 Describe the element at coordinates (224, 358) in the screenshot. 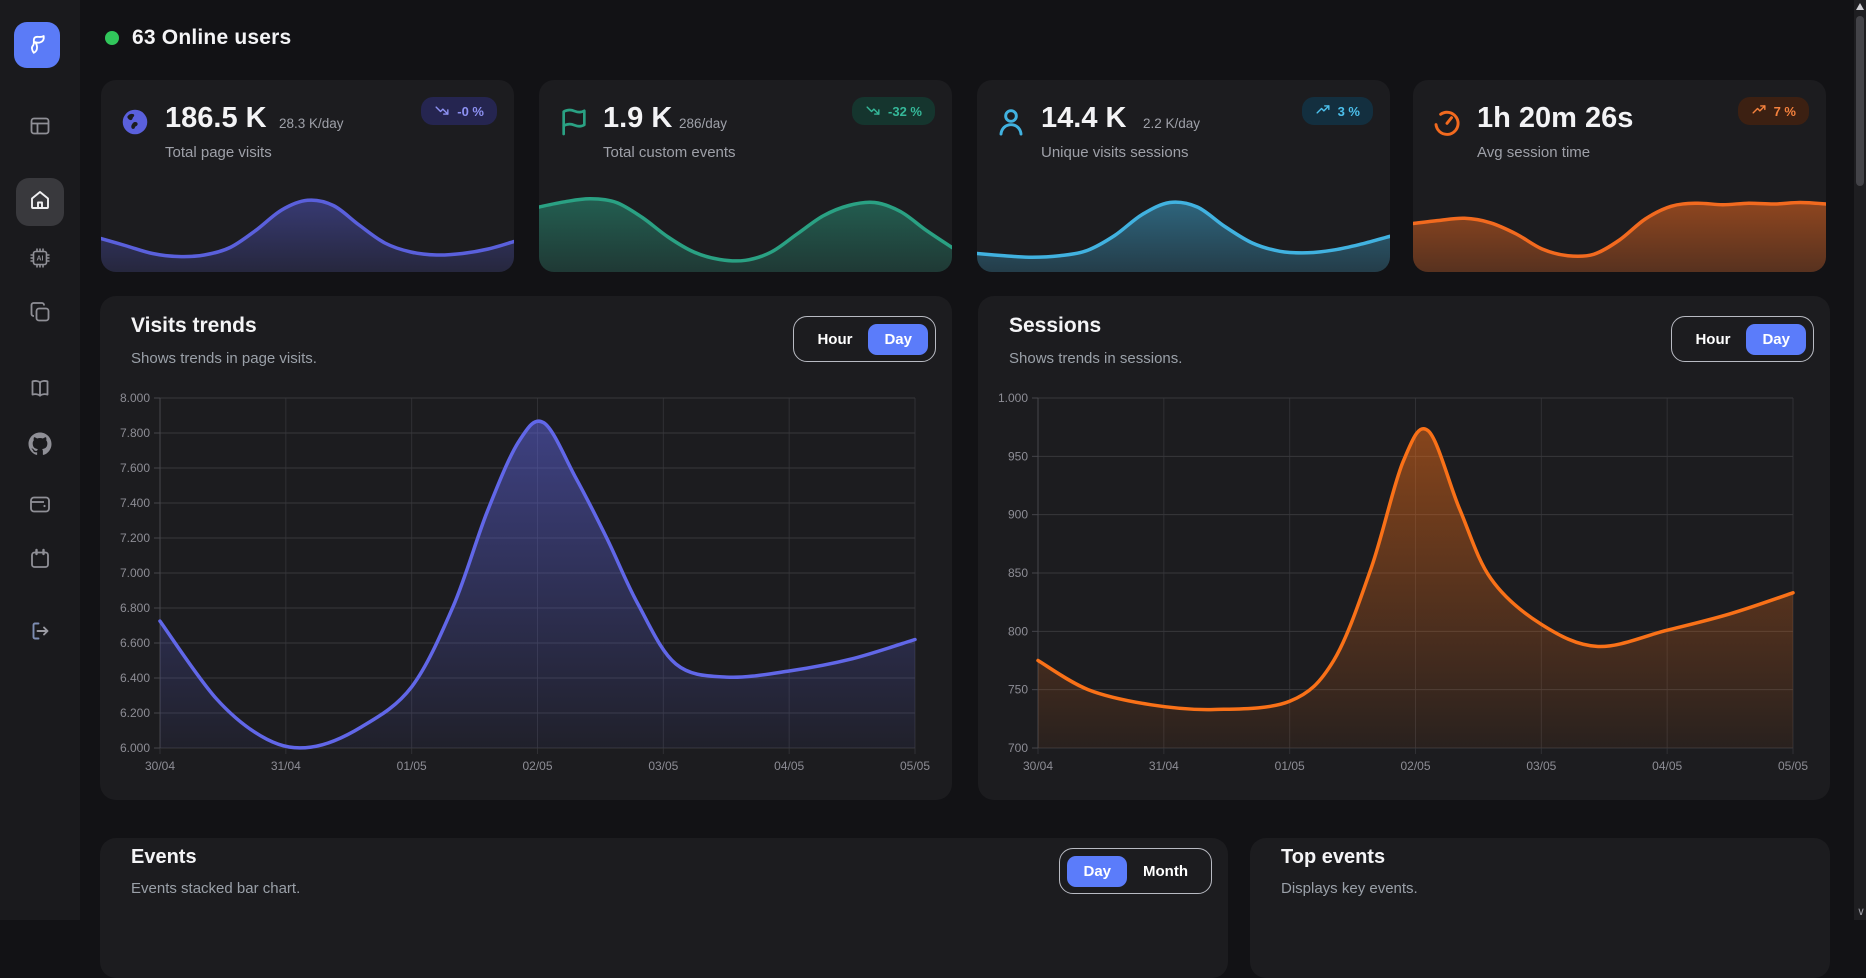

I see `panel-subtitle: Shows trends in page visits.` at that location.